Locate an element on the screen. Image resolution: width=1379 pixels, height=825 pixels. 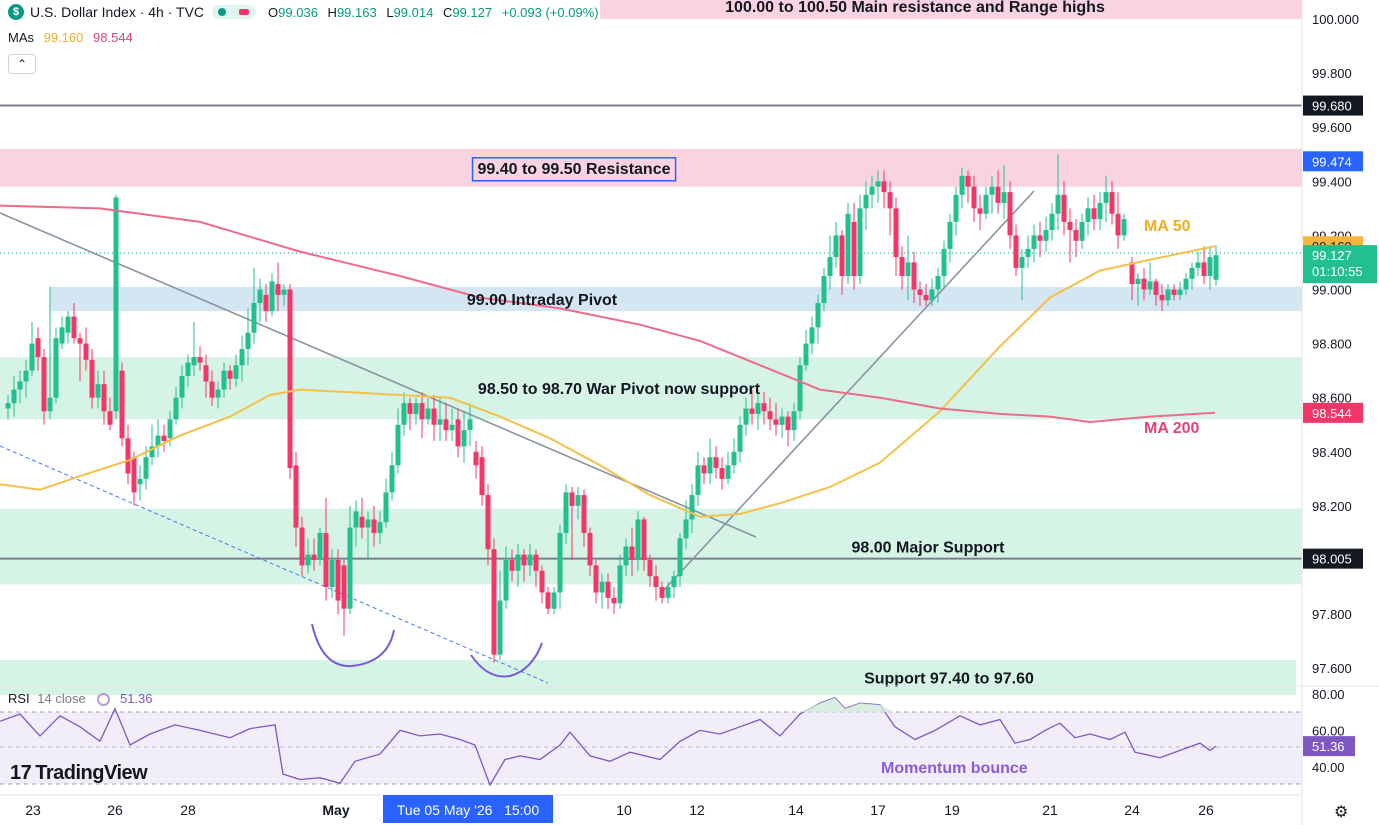
dashed-channel-line is located at coordinates (274, 564).